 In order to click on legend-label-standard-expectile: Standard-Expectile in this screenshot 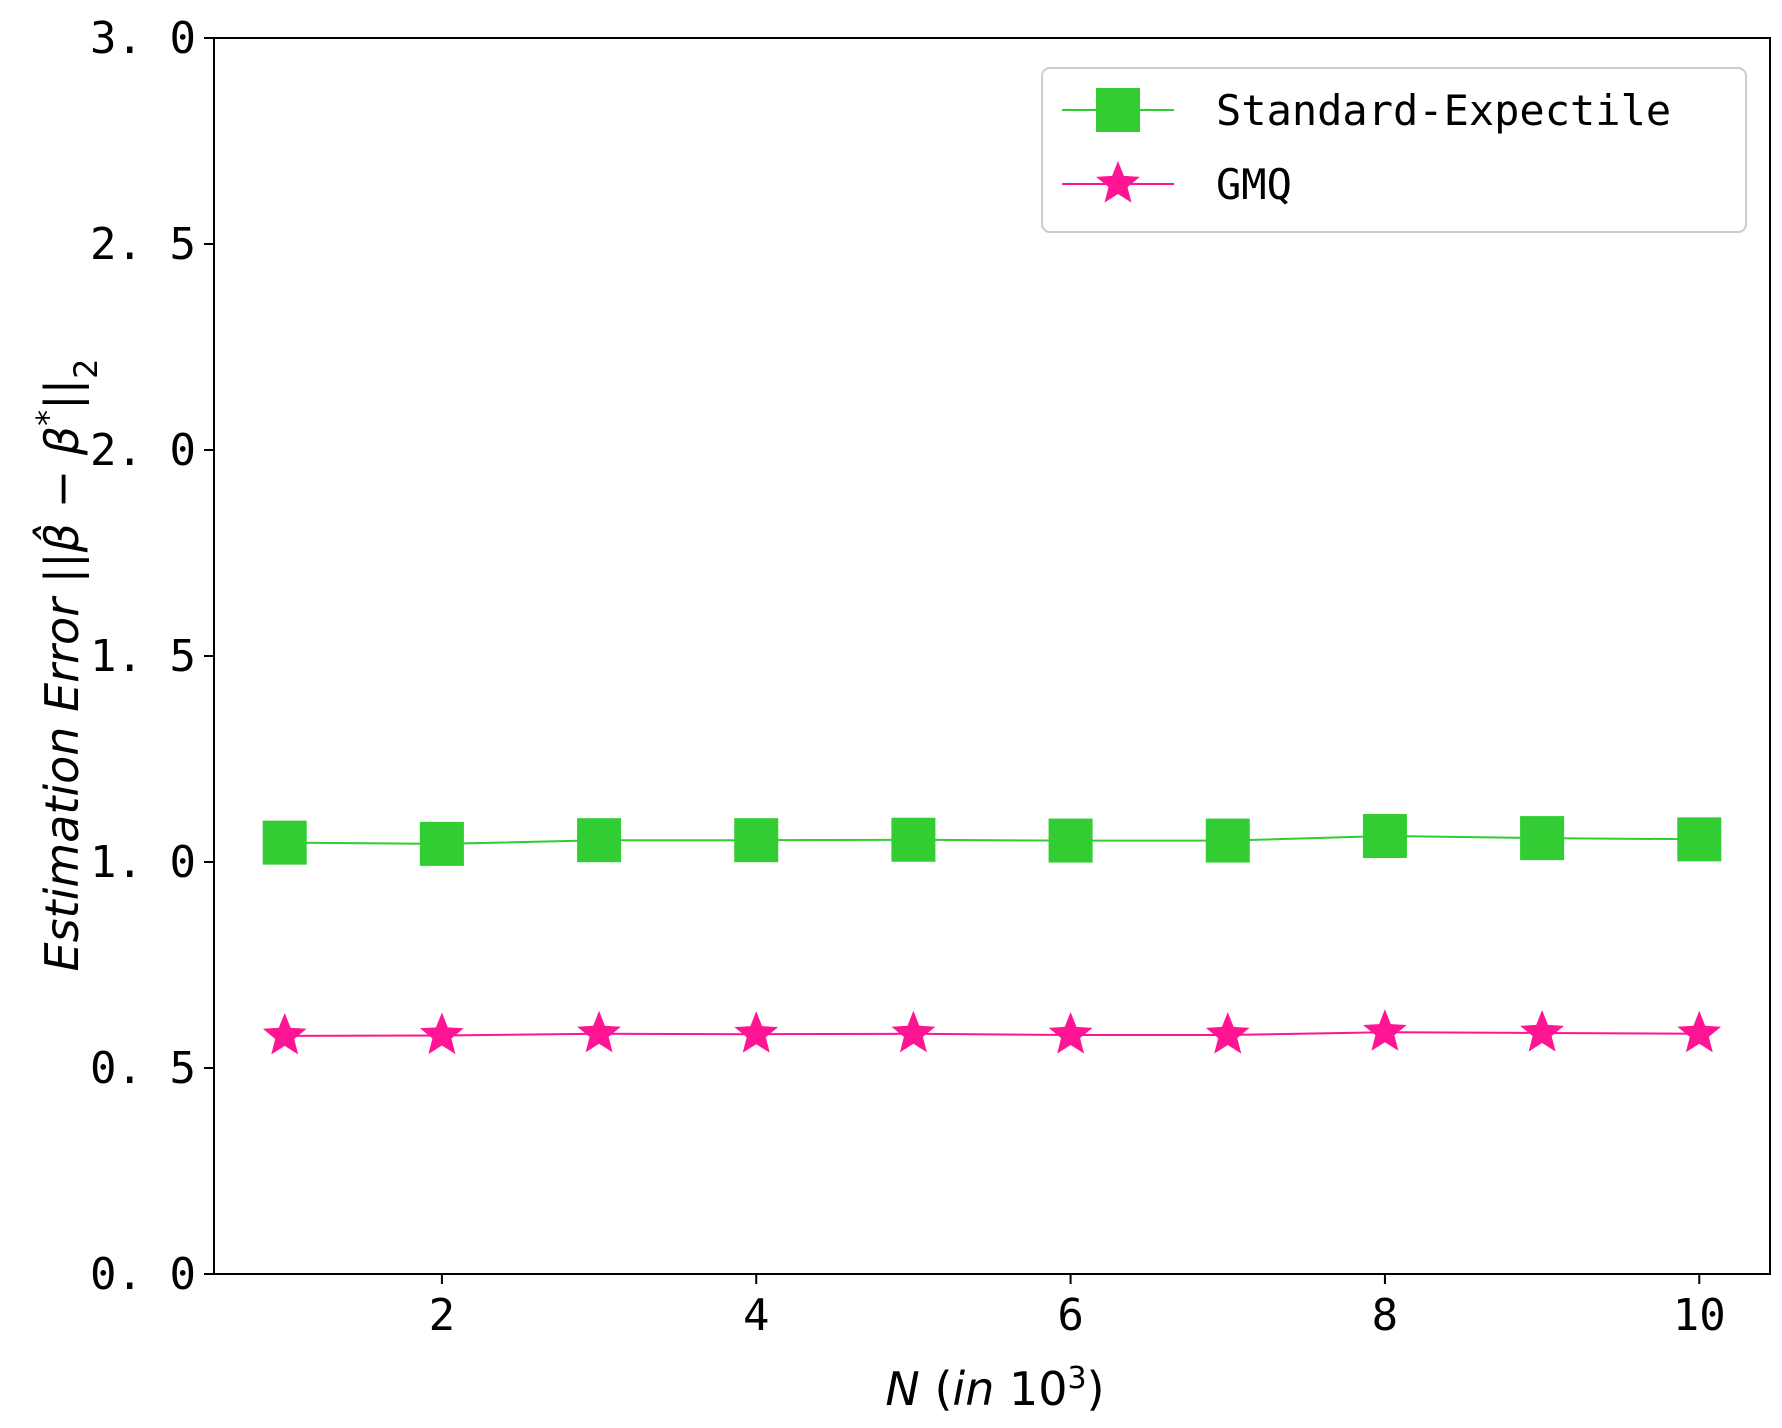, I will do `click(1443, 110)`.